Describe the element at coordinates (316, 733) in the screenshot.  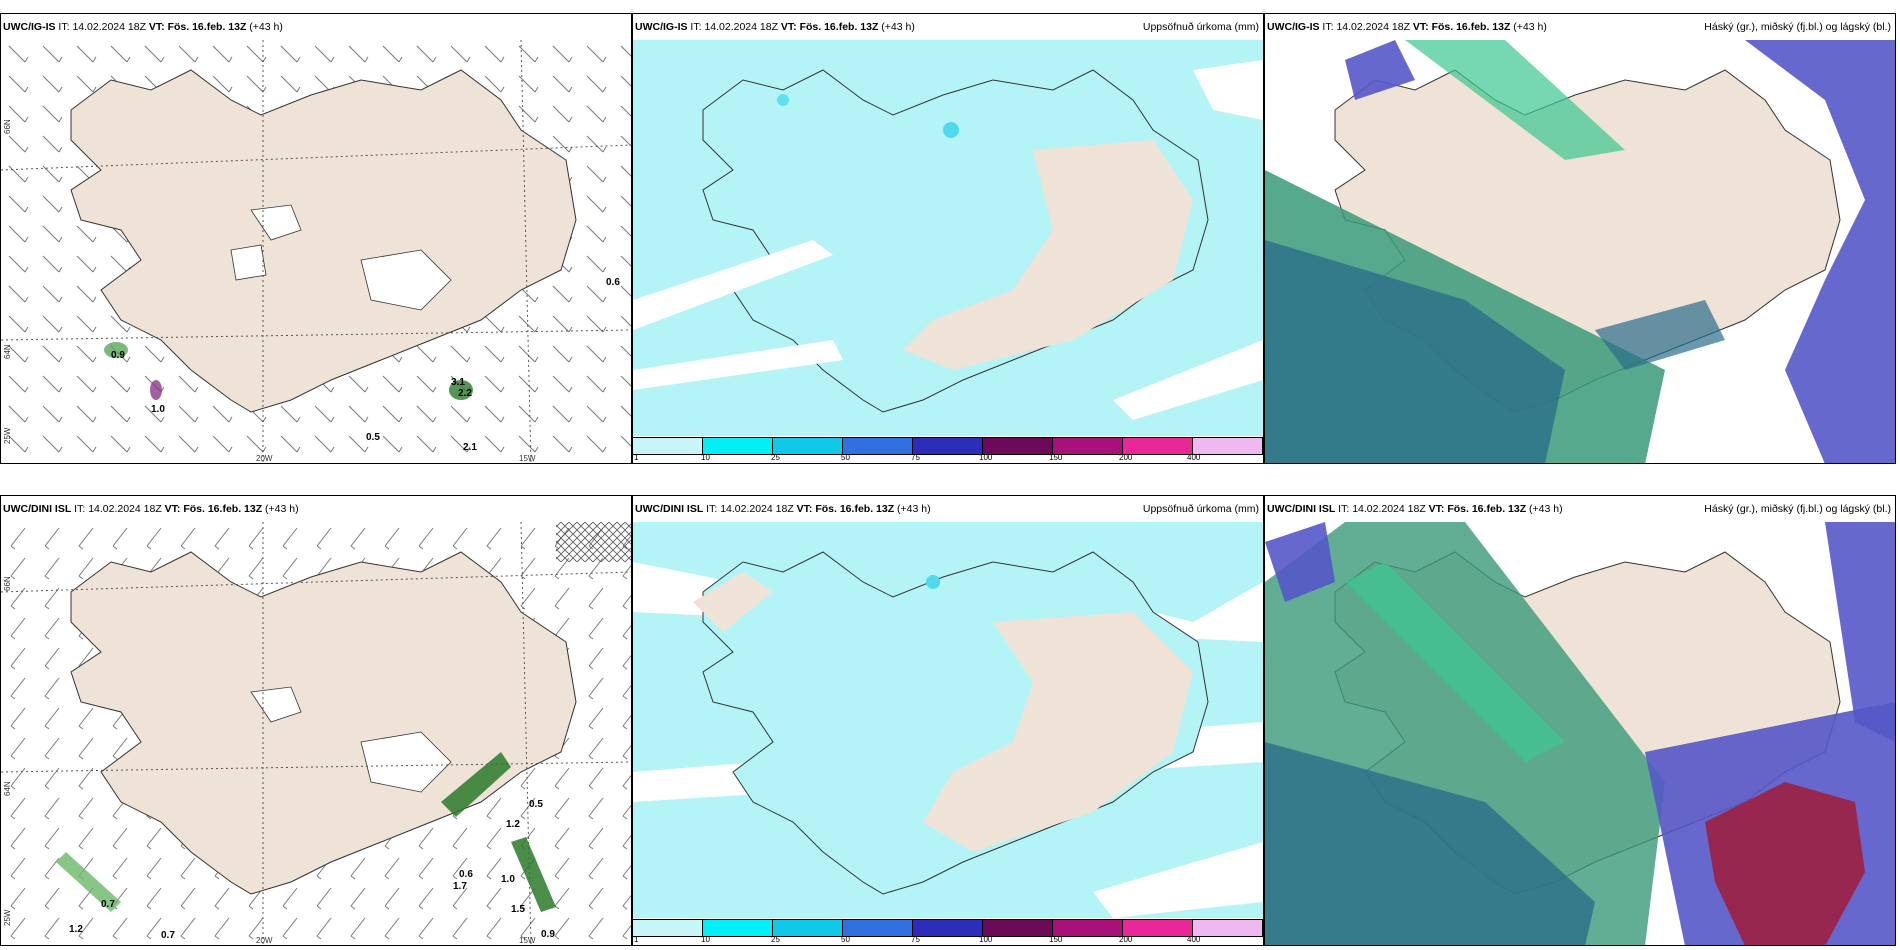
I see `wind-map: 0.7 1.2 0.7 1.2 0.5 0.6 1.7 1.0 1.5 0.9` at that location.